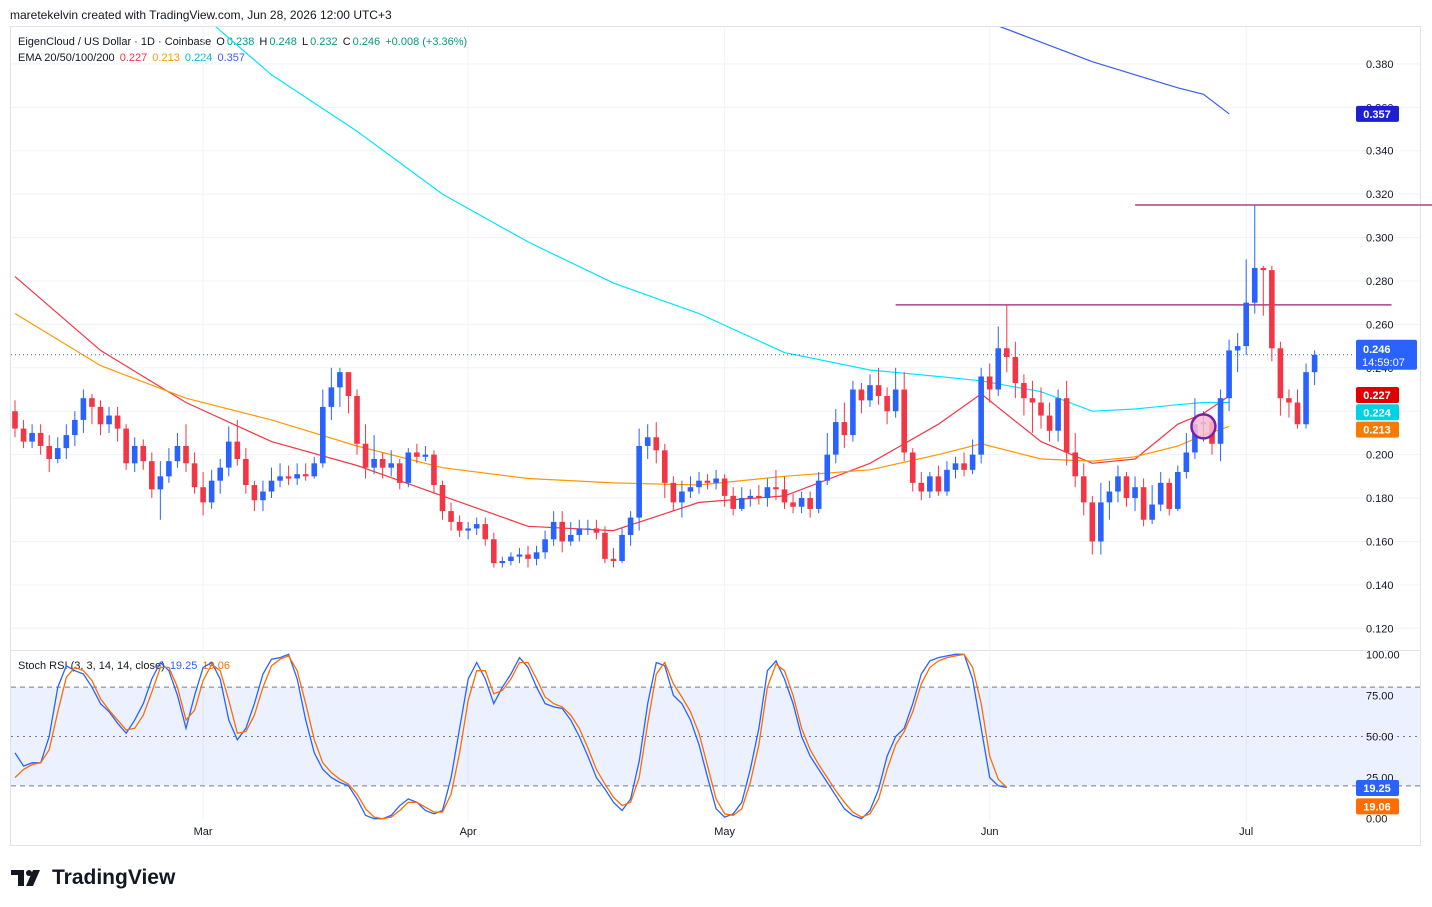 This screenshot has height=907, width=1432. Describe the element at coordinates (240, 42) in the screenshot. I see `ohlc-open: 0.238` at that location.